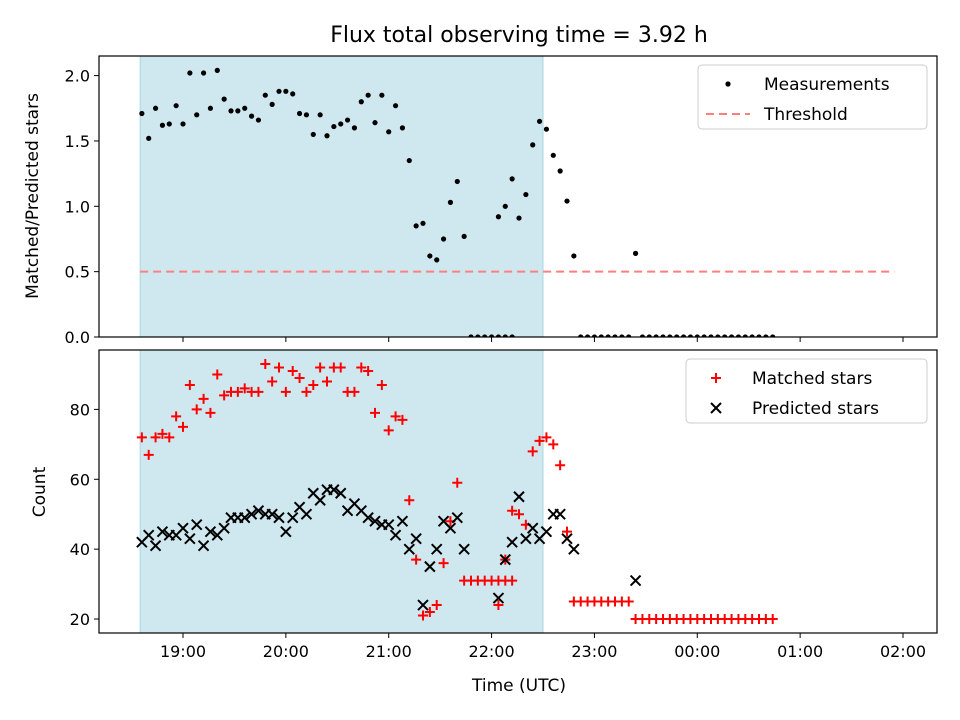  I want to click on x-tick-label: 23:00, so click(594, 651).